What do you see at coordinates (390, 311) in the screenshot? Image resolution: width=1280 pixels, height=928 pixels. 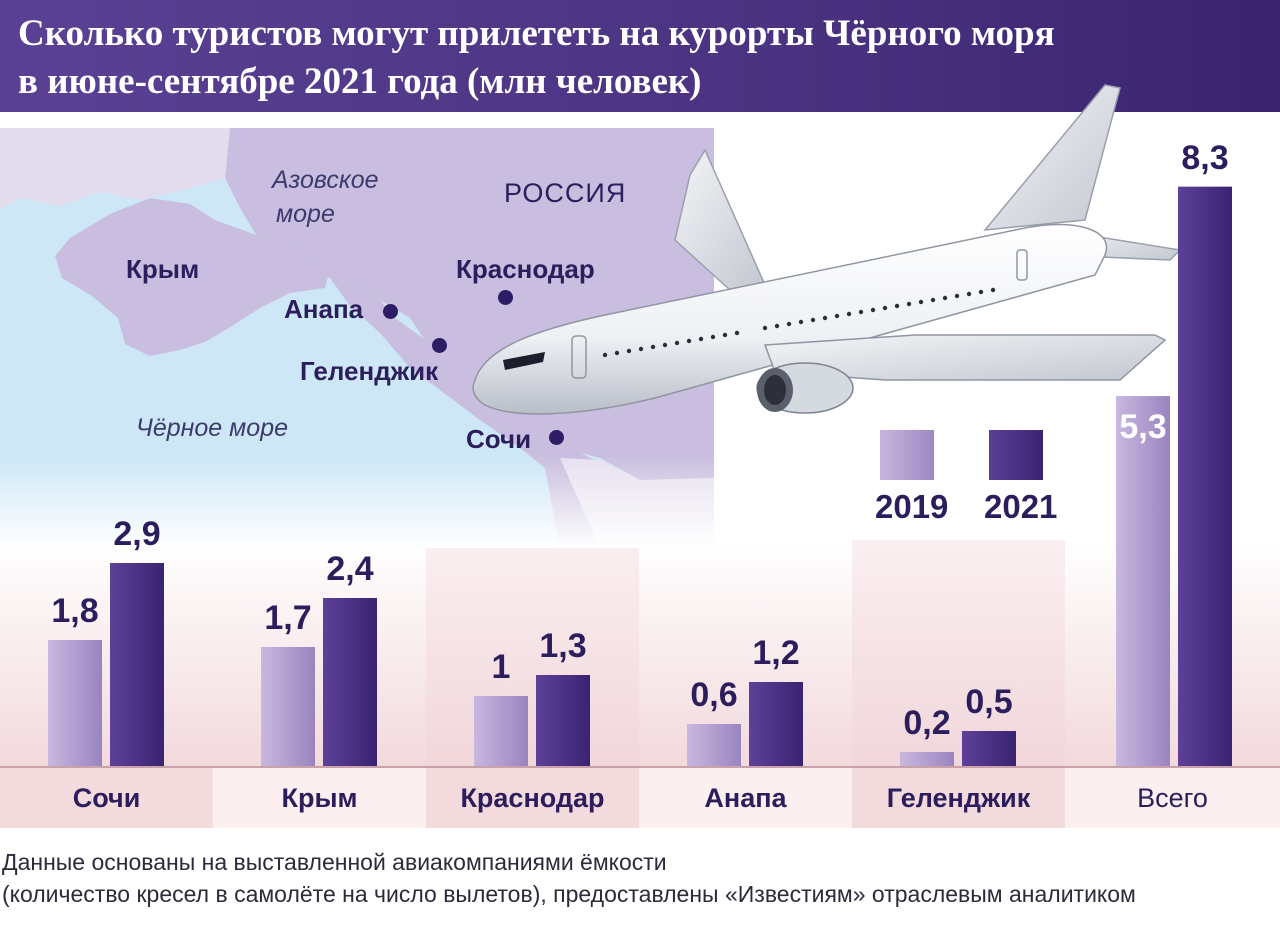 I see `anapa-marker` at bounding box center [390, 311].